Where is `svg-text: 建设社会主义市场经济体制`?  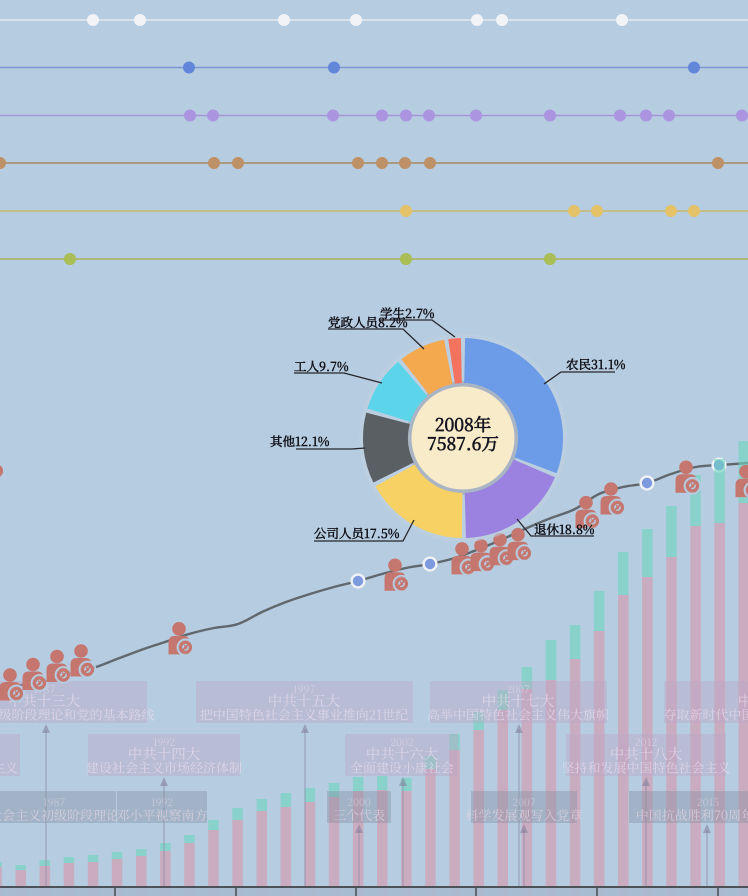
svg-text: 建设社会主义市场经济体制 is located at coordinates (164, 767).